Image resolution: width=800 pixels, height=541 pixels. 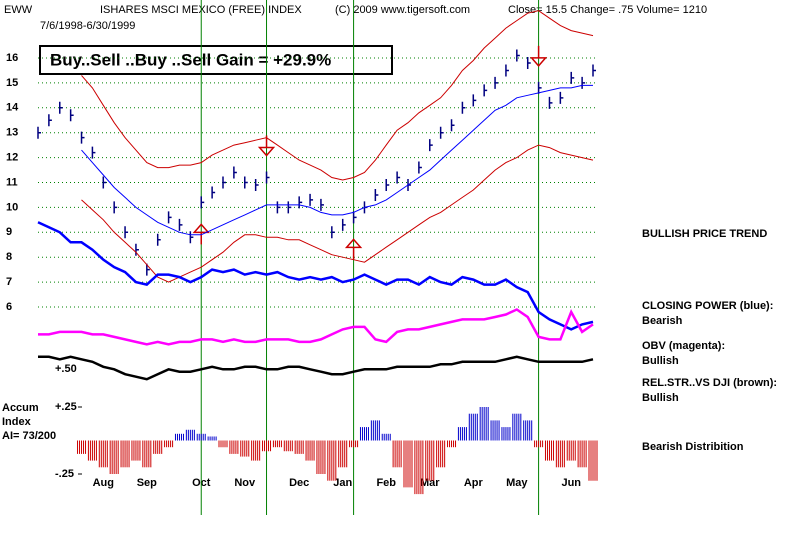 What do you see at coordinates (12, 108) in the screenshot?
I see `y-tick-label: 14` at bounding box center [12, 108].